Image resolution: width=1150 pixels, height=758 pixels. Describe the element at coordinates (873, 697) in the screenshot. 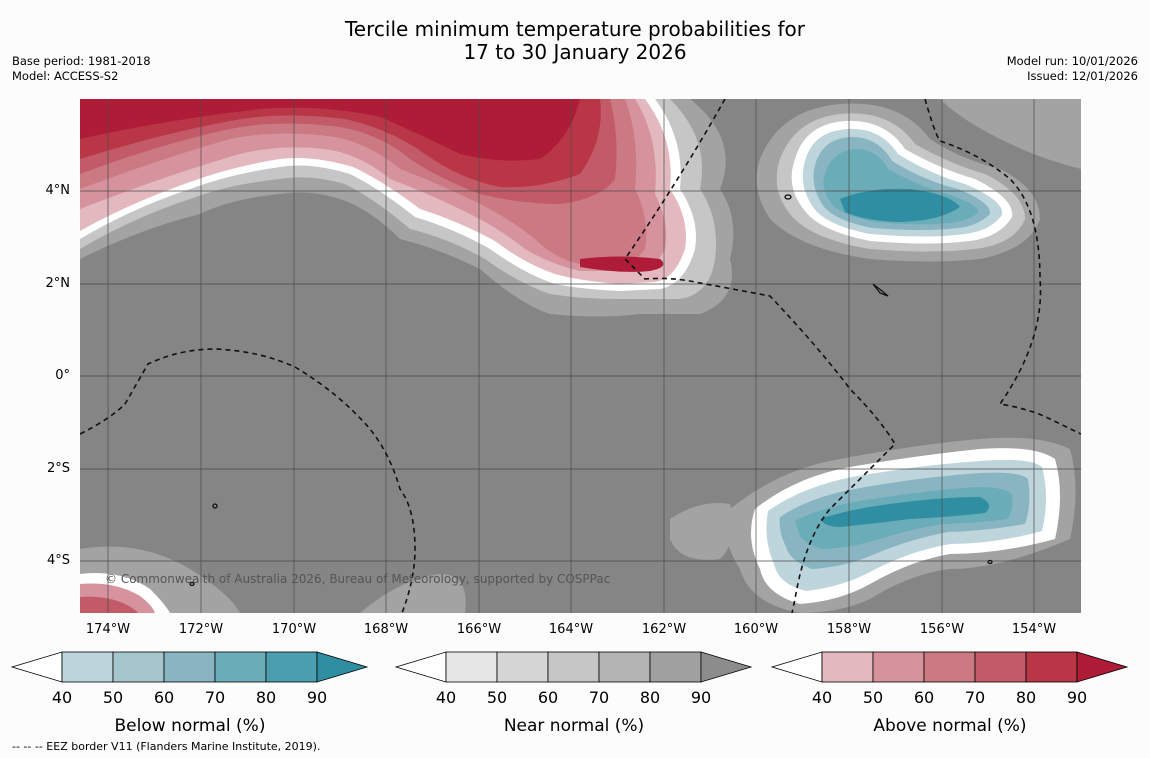

I see `cb-above-tick: 50` at that location.